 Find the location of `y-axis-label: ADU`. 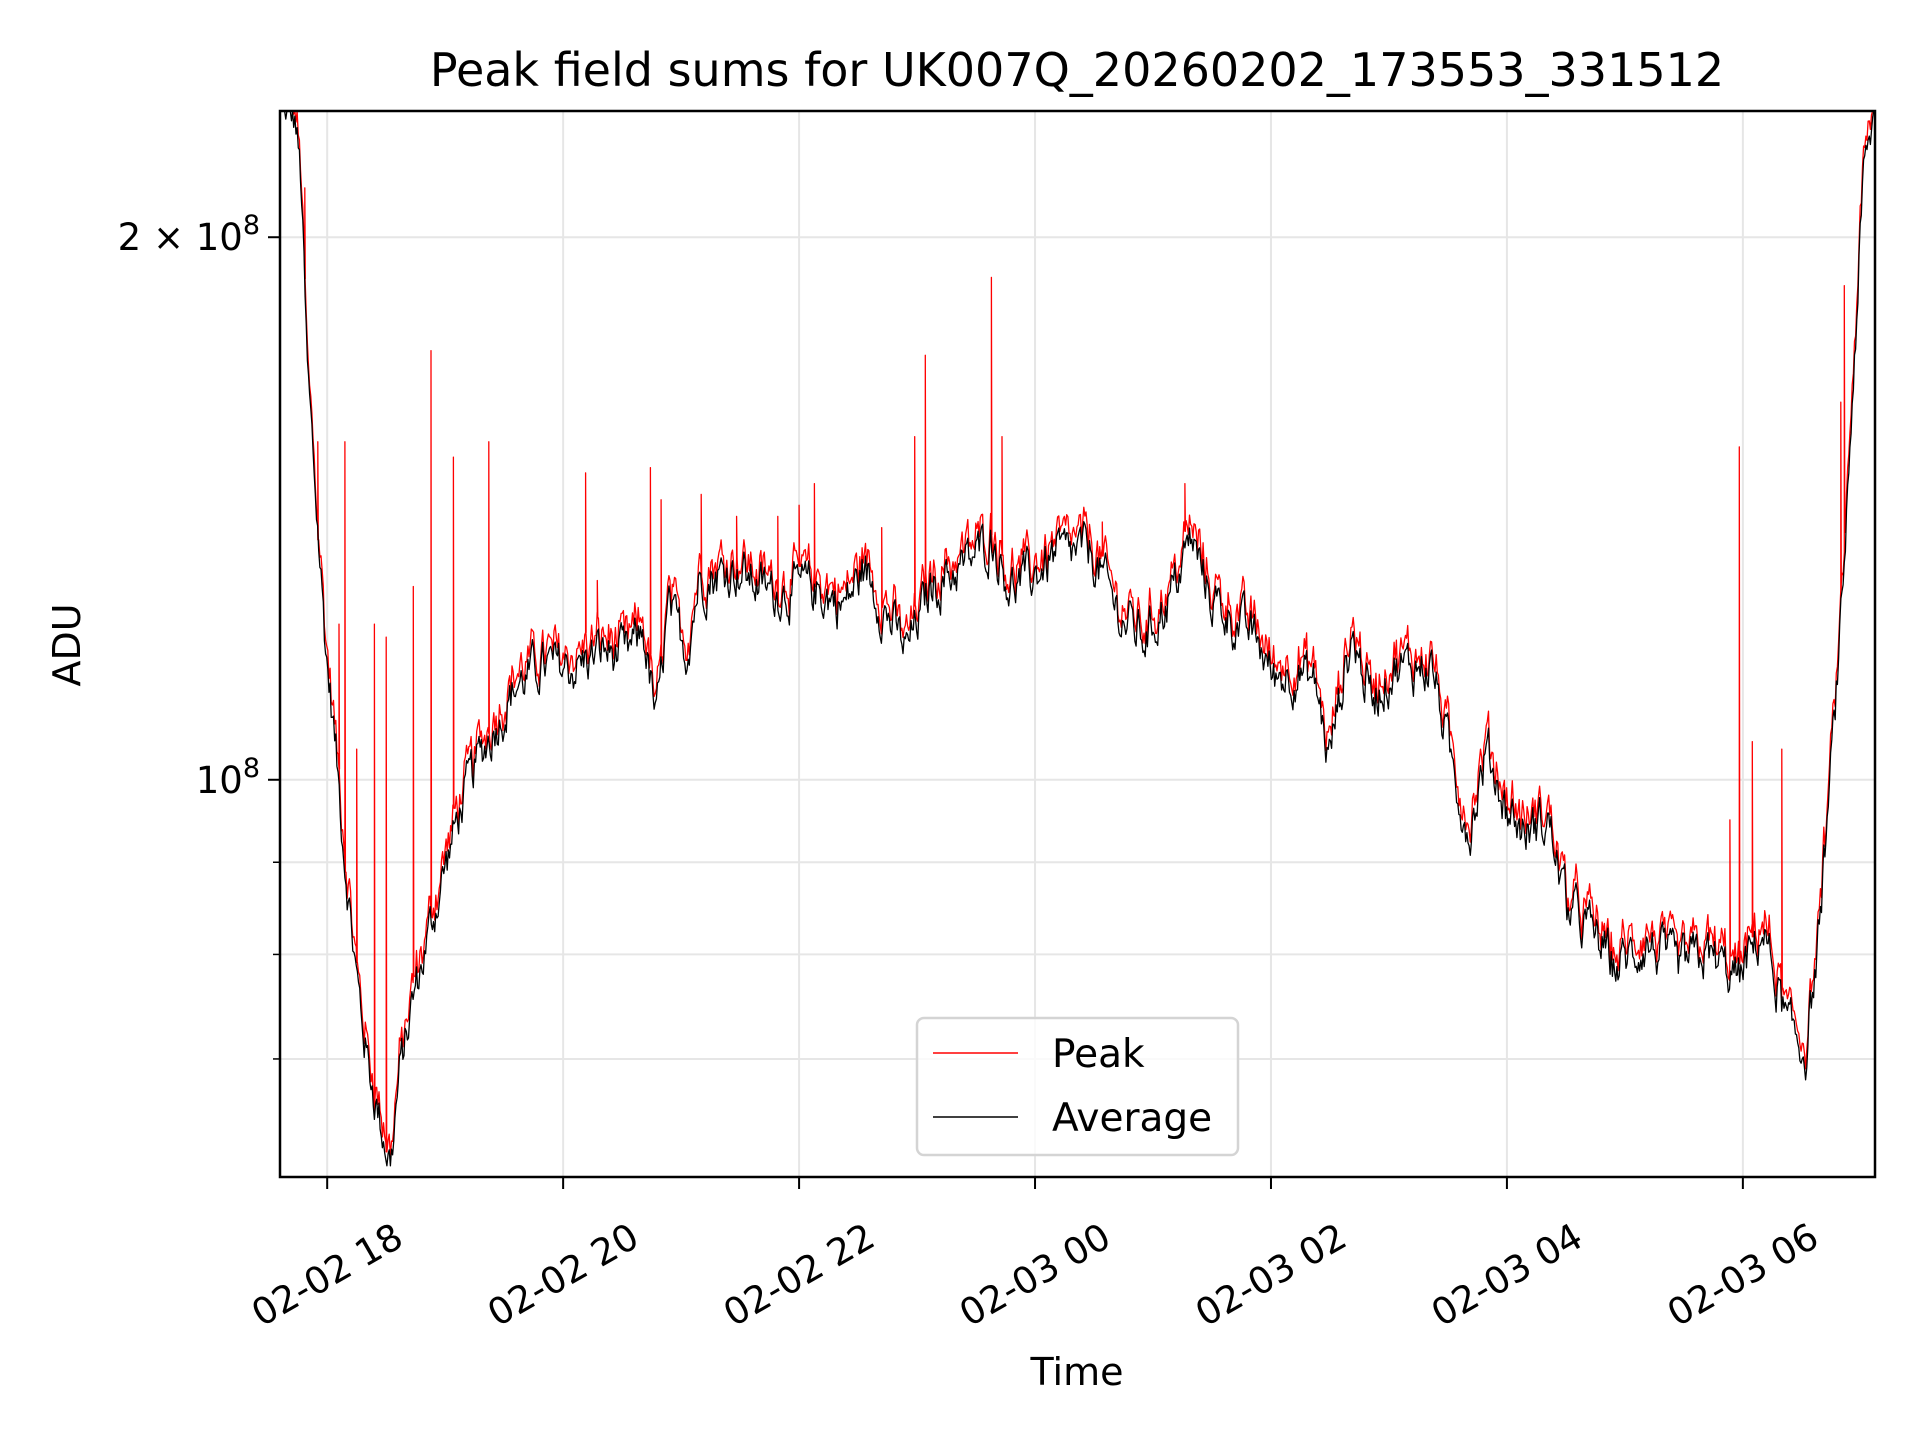

y-axis-label: ADU is located at coordinates (67, 644).